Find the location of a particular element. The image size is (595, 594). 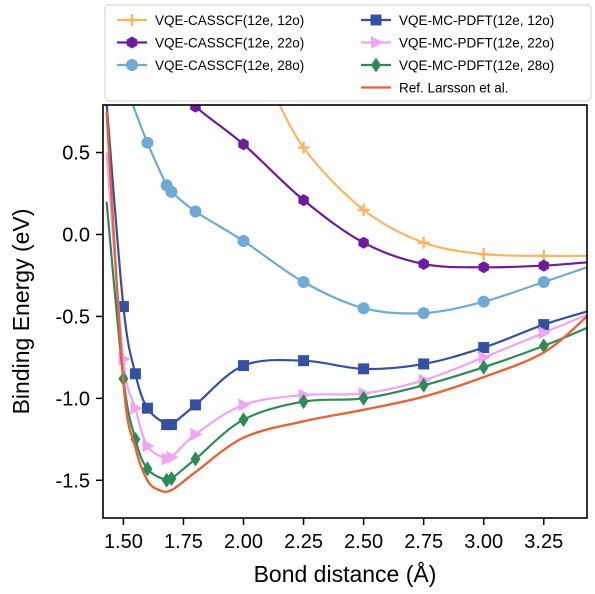

y-tick-label: -1.0 is located at coordinates (73, 399).